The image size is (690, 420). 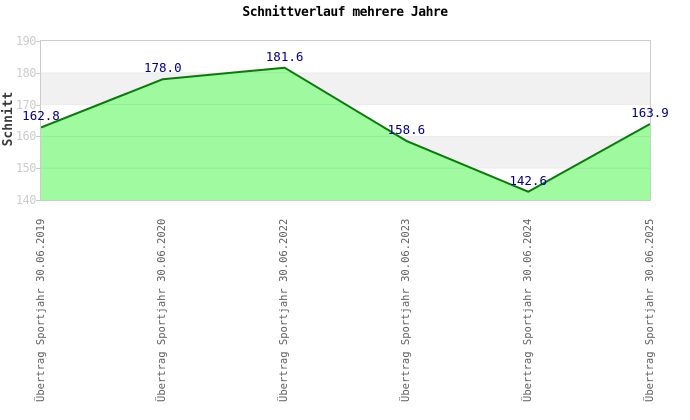 What do you see at coordinates (345, 12) in the screenshot?
I see `chart-title: Schnittverlauf mehrere Jahre` at bounding box center [345, 12].